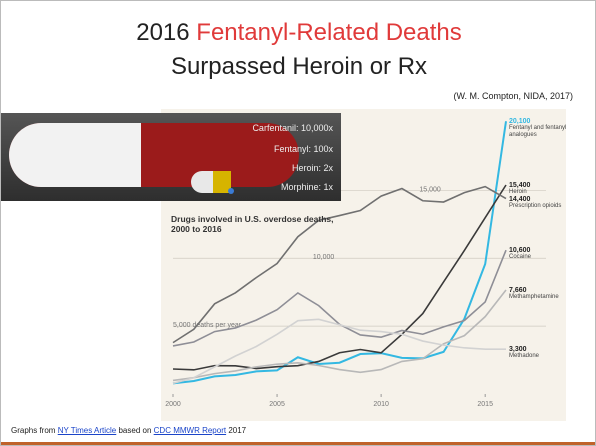  Describe the element at coordinates (190, 430) in the screenshot. I see `link: CDC MMWR Report` at that location.